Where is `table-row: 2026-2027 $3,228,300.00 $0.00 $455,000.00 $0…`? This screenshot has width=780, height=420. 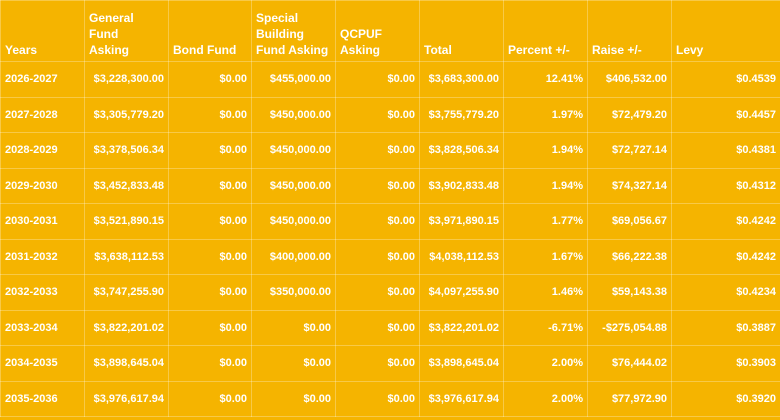
table-row: 2026-2027 $3,228,300.00 $0.00 $455,000.00 $0… is located at coordinates (390, 79).